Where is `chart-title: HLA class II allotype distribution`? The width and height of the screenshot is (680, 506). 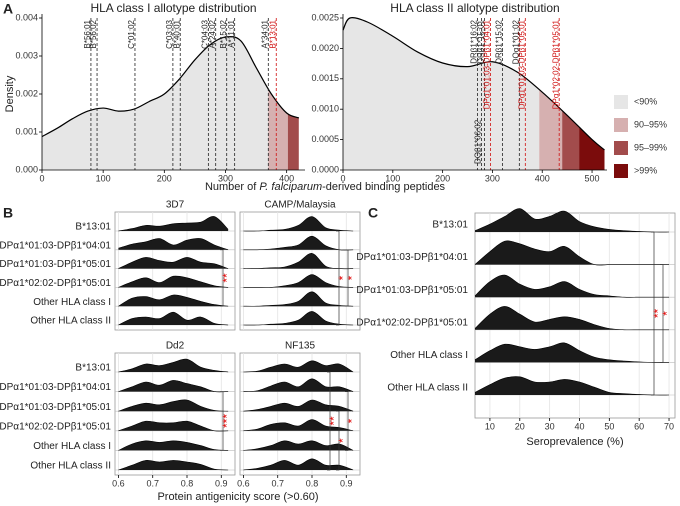
chart-title: HLA class II allotype distribution is located at coordinates (474, 8).